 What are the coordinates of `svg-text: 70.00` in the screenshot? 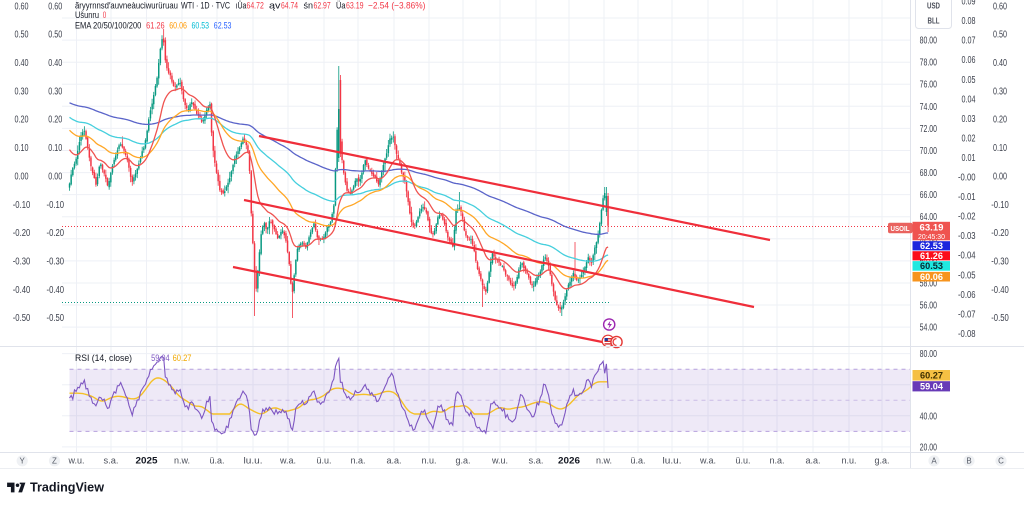 It's located at (929, 151).